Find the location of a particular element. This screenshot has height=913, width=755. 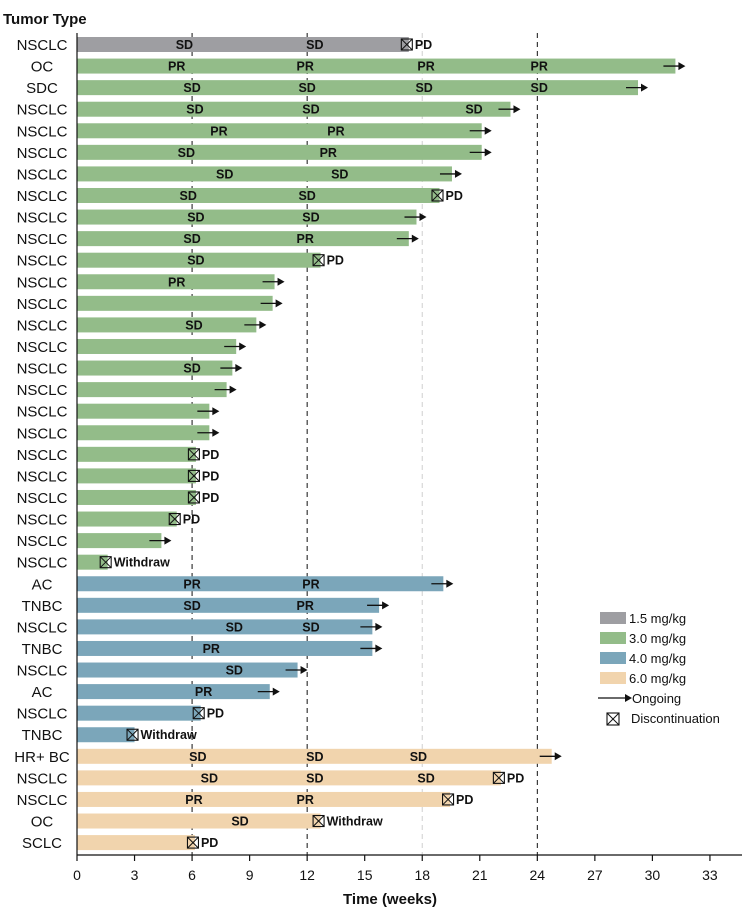

patient-row: PR PR is located at coordinates (284, 131).